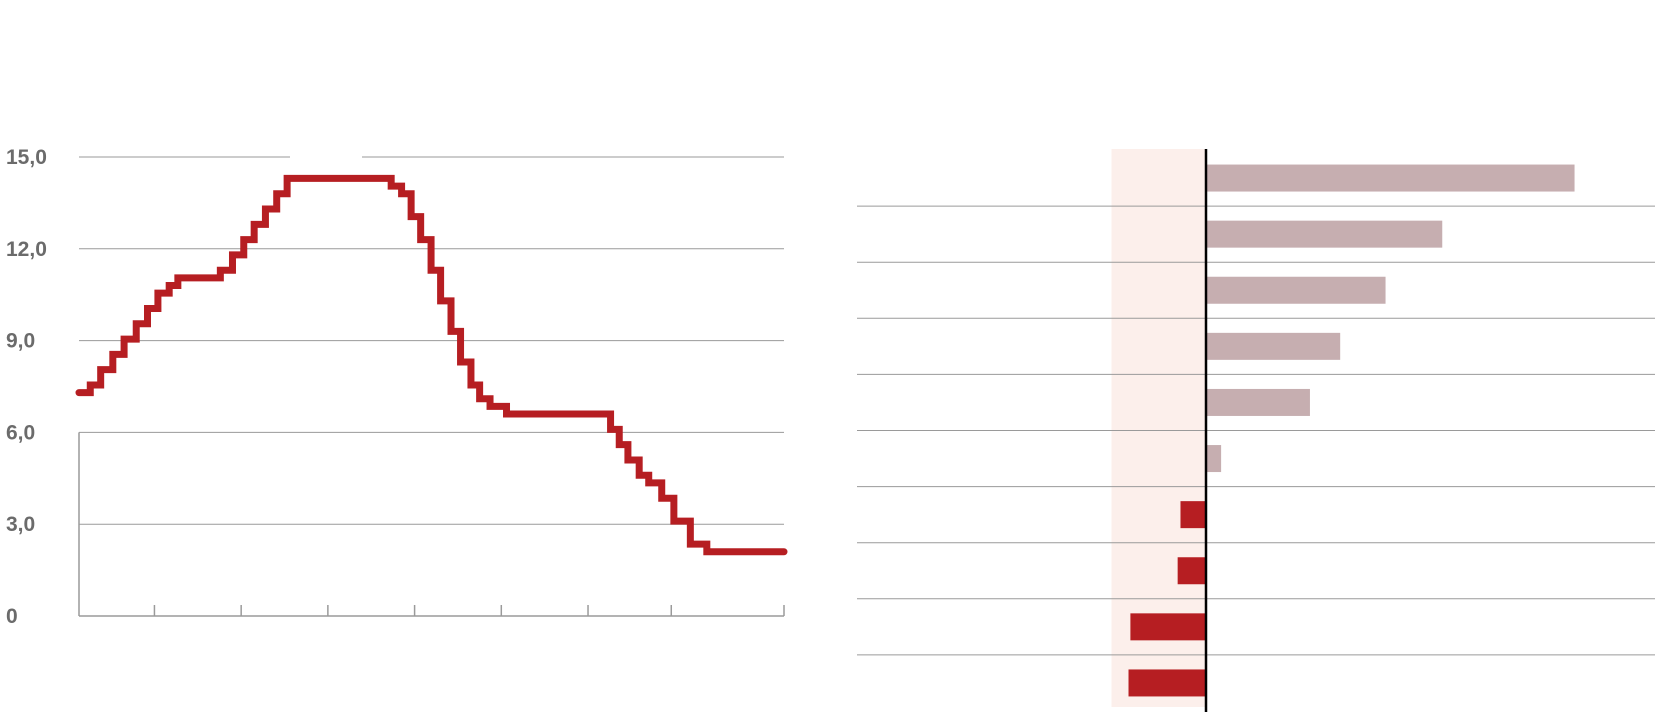 The image size is (1660, 714). Describe the element at coordinates (12, 616) in the screenshot. I see `y-tick-label: 0` at that location.